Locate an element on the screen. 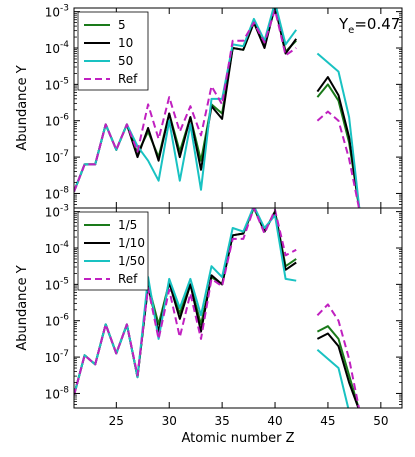 This screenshot has width=415, height=457. legend-bottom: 1/5 1/10 1/50 Ref is located at coordinates (113, 251).